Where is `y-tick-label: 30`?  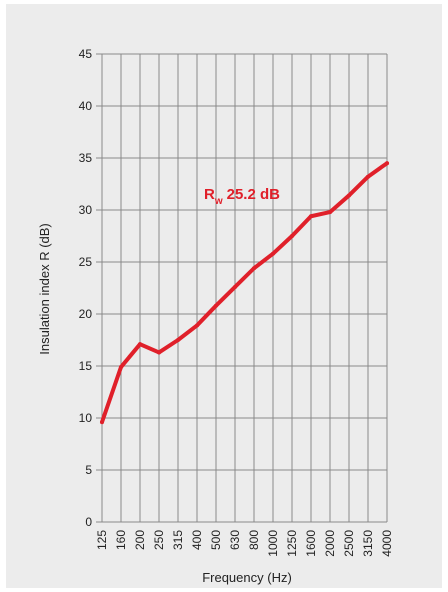 y-tick-label: 30 is located at coordinates (86, 210).